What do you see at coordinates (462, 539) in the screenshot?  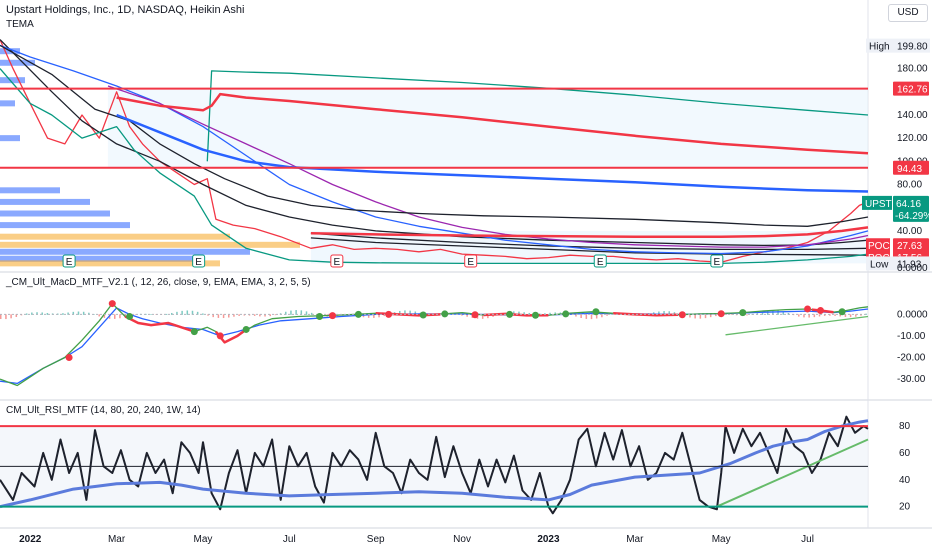 I see `time-axis-tick: Nov` at bounding box center [462, 539].